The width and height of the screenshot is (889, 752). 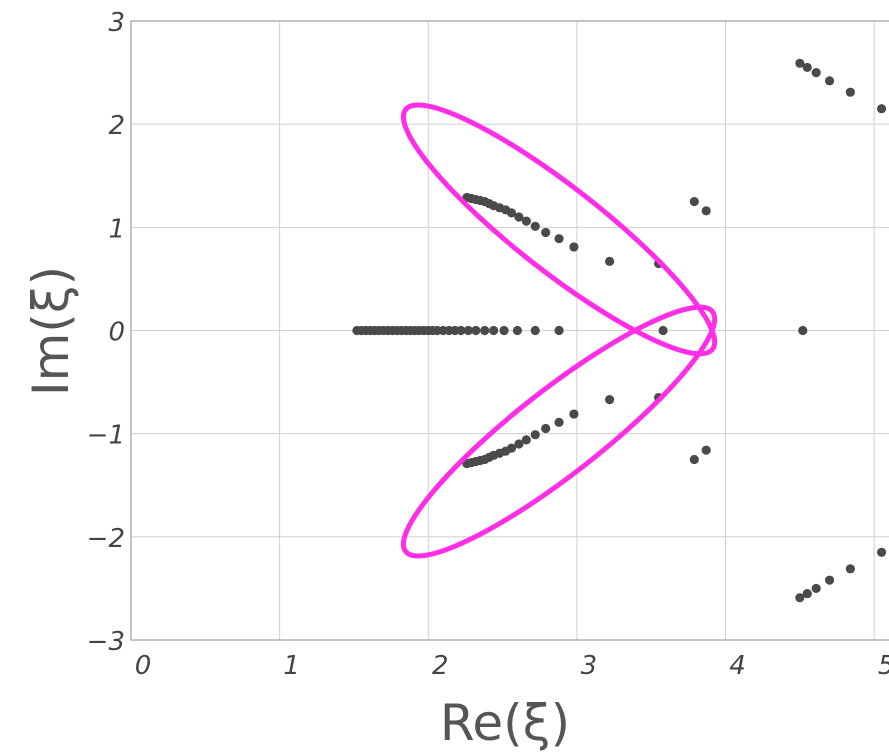 I want to click on y-tick-label: 1, so click(x=116, y=229).